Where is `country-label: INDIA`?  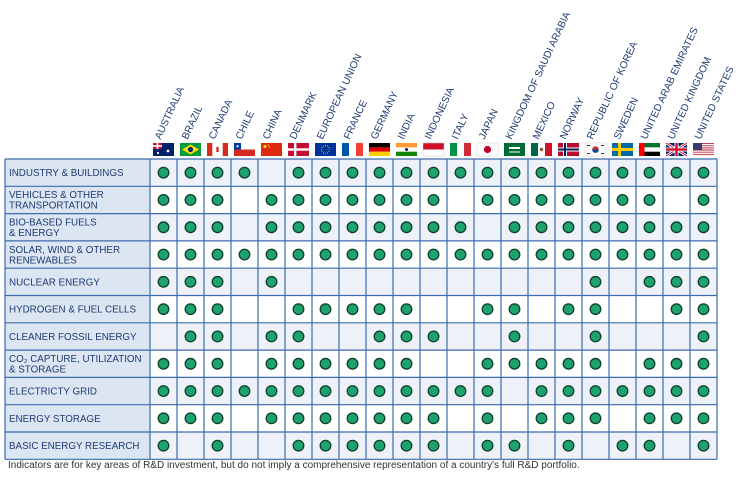
country-label: INDIA is located at coordinates (407, 126).